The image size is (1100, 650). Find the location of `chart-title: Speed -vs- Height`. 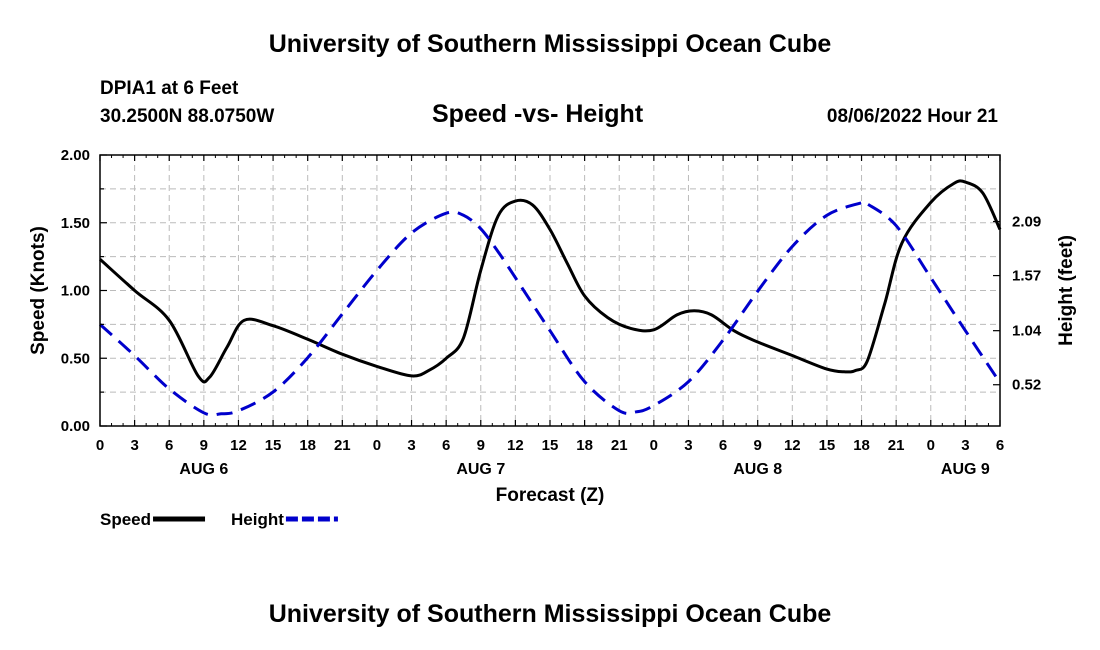

chart-title: Speed -vs- Height is located at coordinates (538, 114).